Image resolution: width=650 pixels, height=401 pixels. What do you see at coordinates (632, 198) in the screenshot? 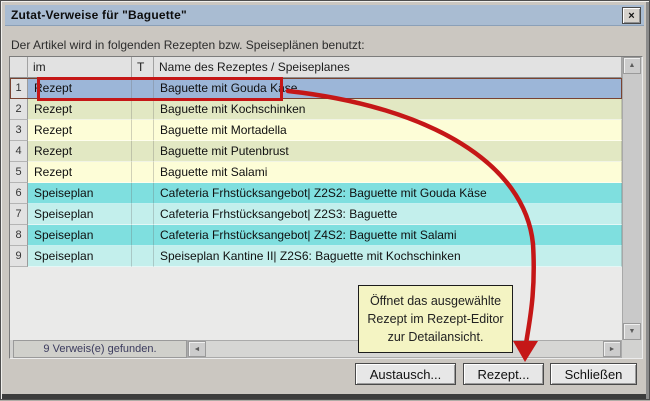
I see `vertical-scrollbar: ▲ ▼` at bounding box center [632, 198].